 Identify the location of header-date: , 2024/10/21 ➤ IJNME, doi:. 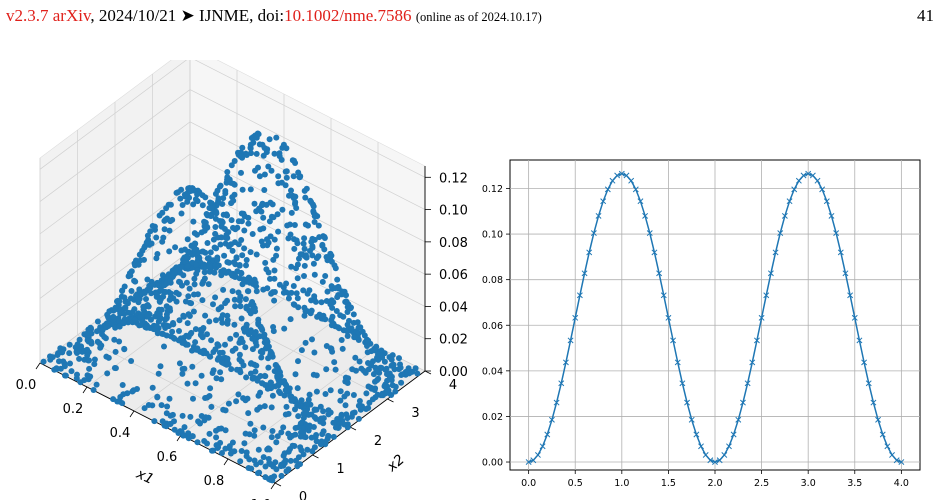
(187, 15).